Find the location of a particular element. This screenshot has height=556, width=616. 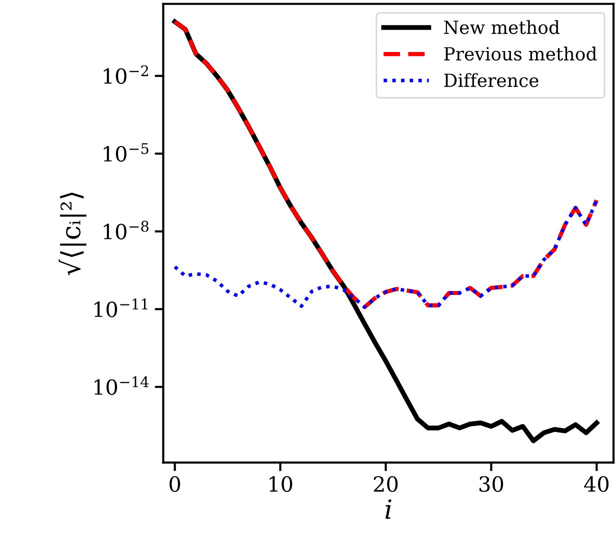

y-tick-label: 10$^{−5}$ is located at coordinates (126, 152).